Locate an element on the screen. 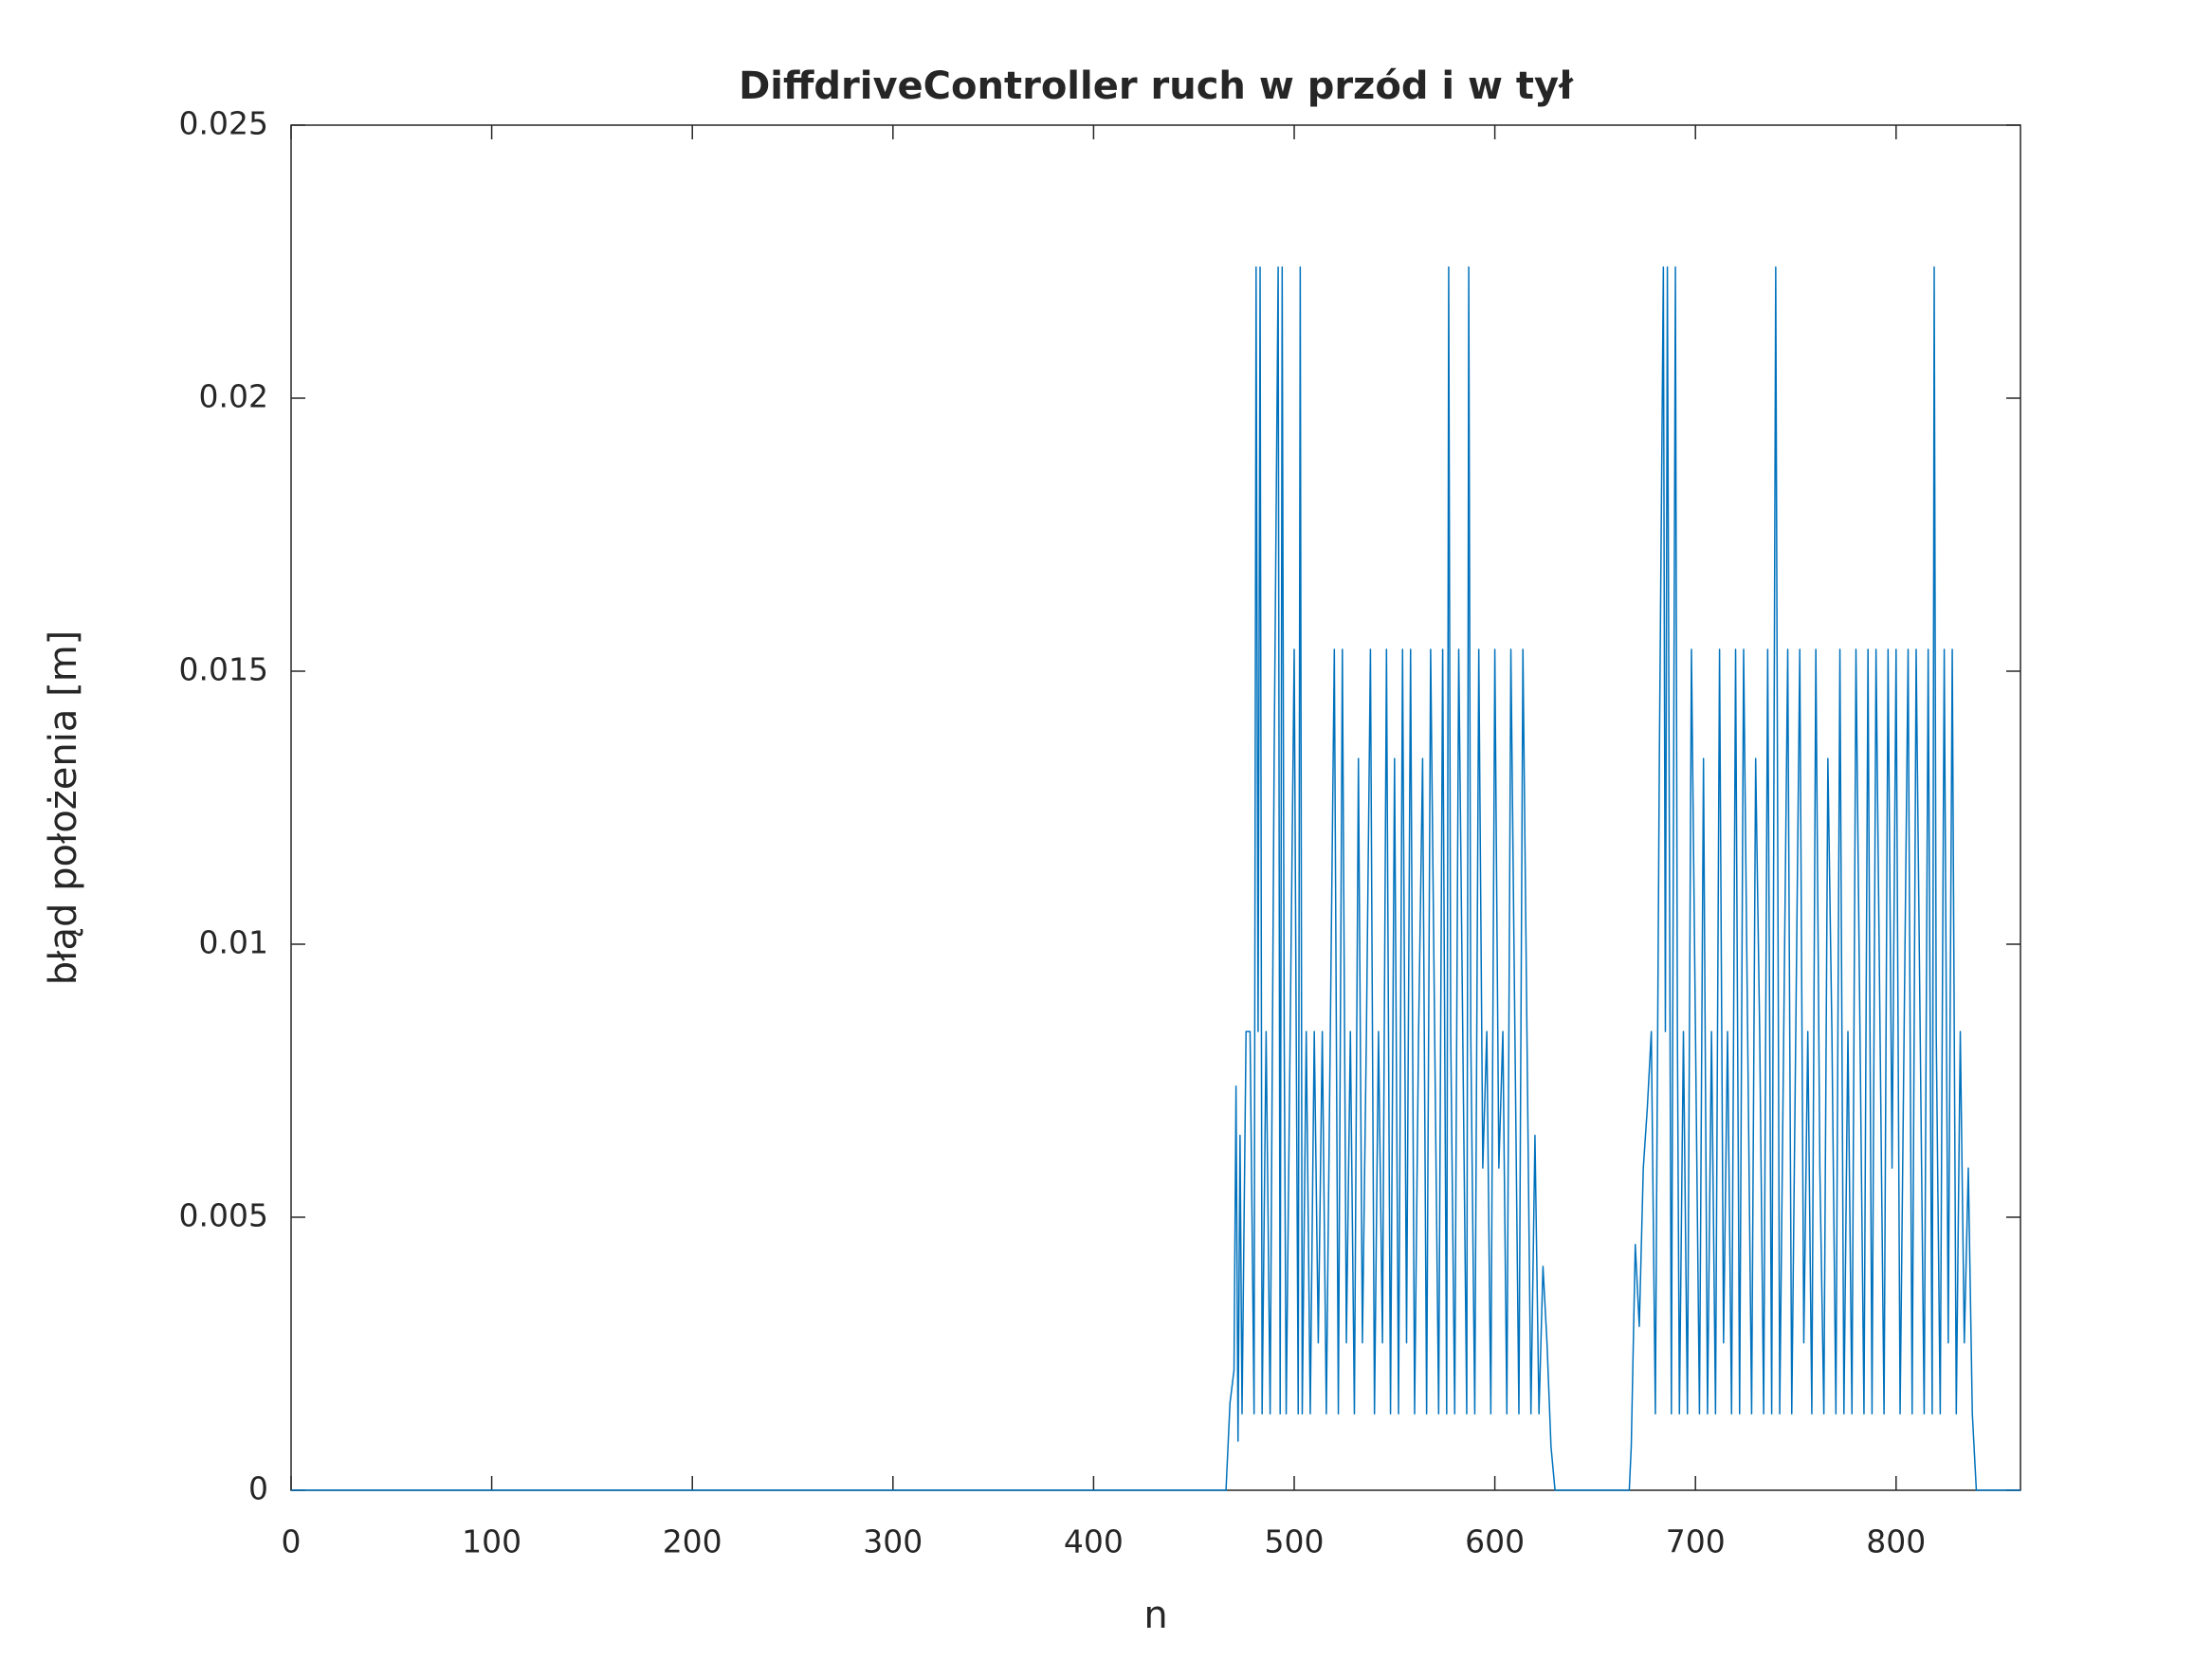 This screenshot has width=2212, height=1659. chart-title: DiffdriveController ruch w przód i w tył is located at coordinates (1156, 86).